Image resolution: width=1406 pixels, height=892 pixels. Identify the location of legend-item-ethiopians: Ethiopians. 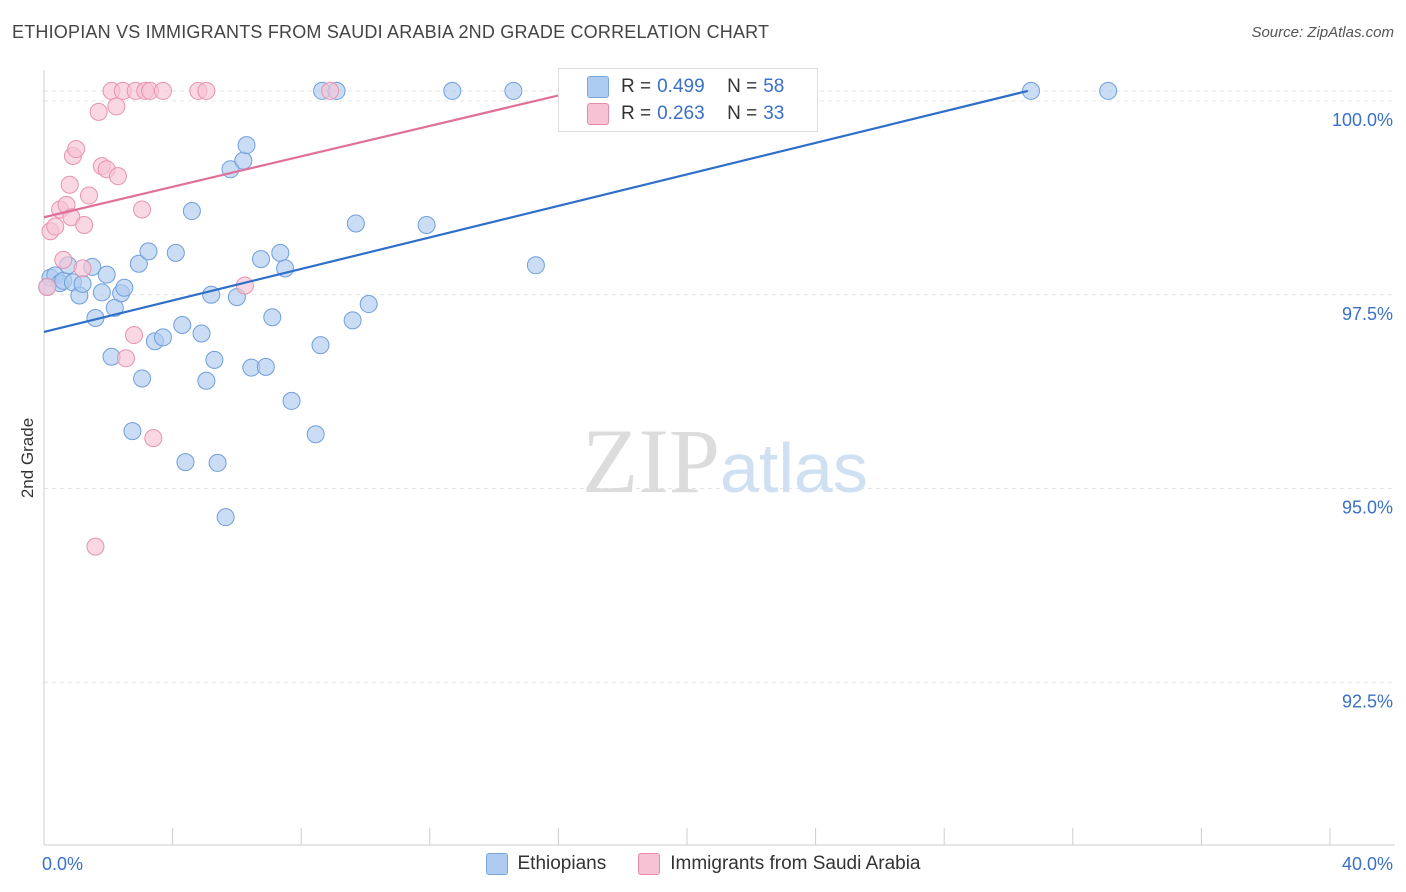
(546, 864).